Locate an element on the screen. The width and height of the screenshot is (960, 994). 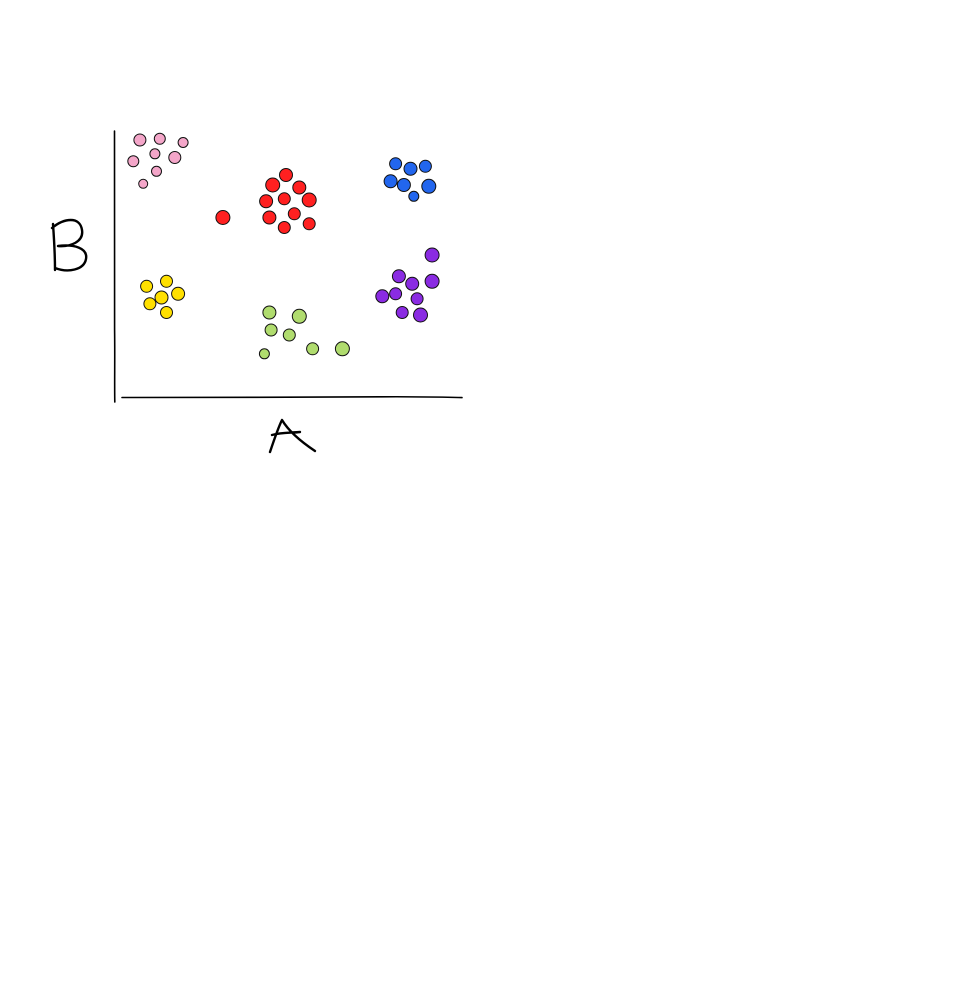
x-axis is located at coordinates (292, 397).